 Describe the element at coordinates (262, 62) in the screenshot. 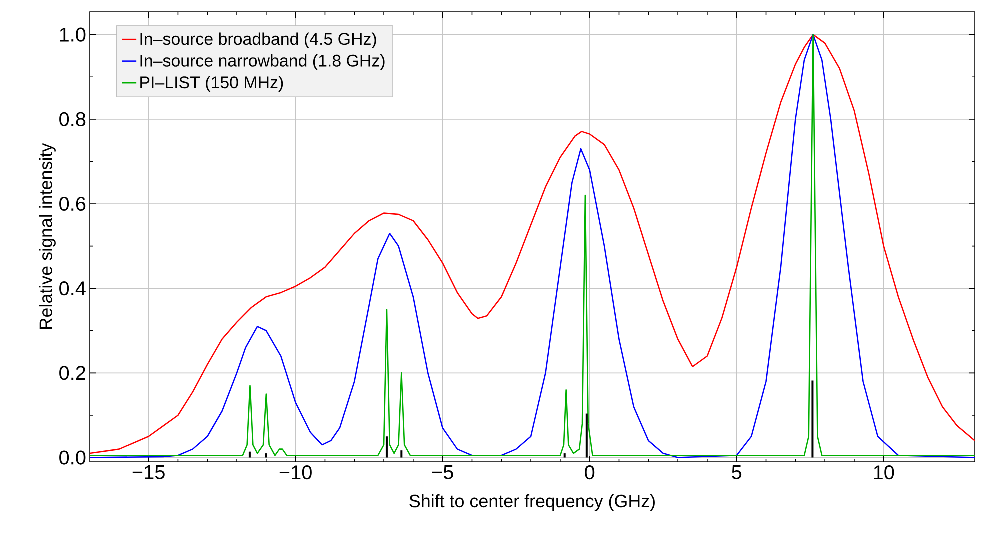

I see `legend-label: In–source narrowband (1.8 GHz)` at that location.